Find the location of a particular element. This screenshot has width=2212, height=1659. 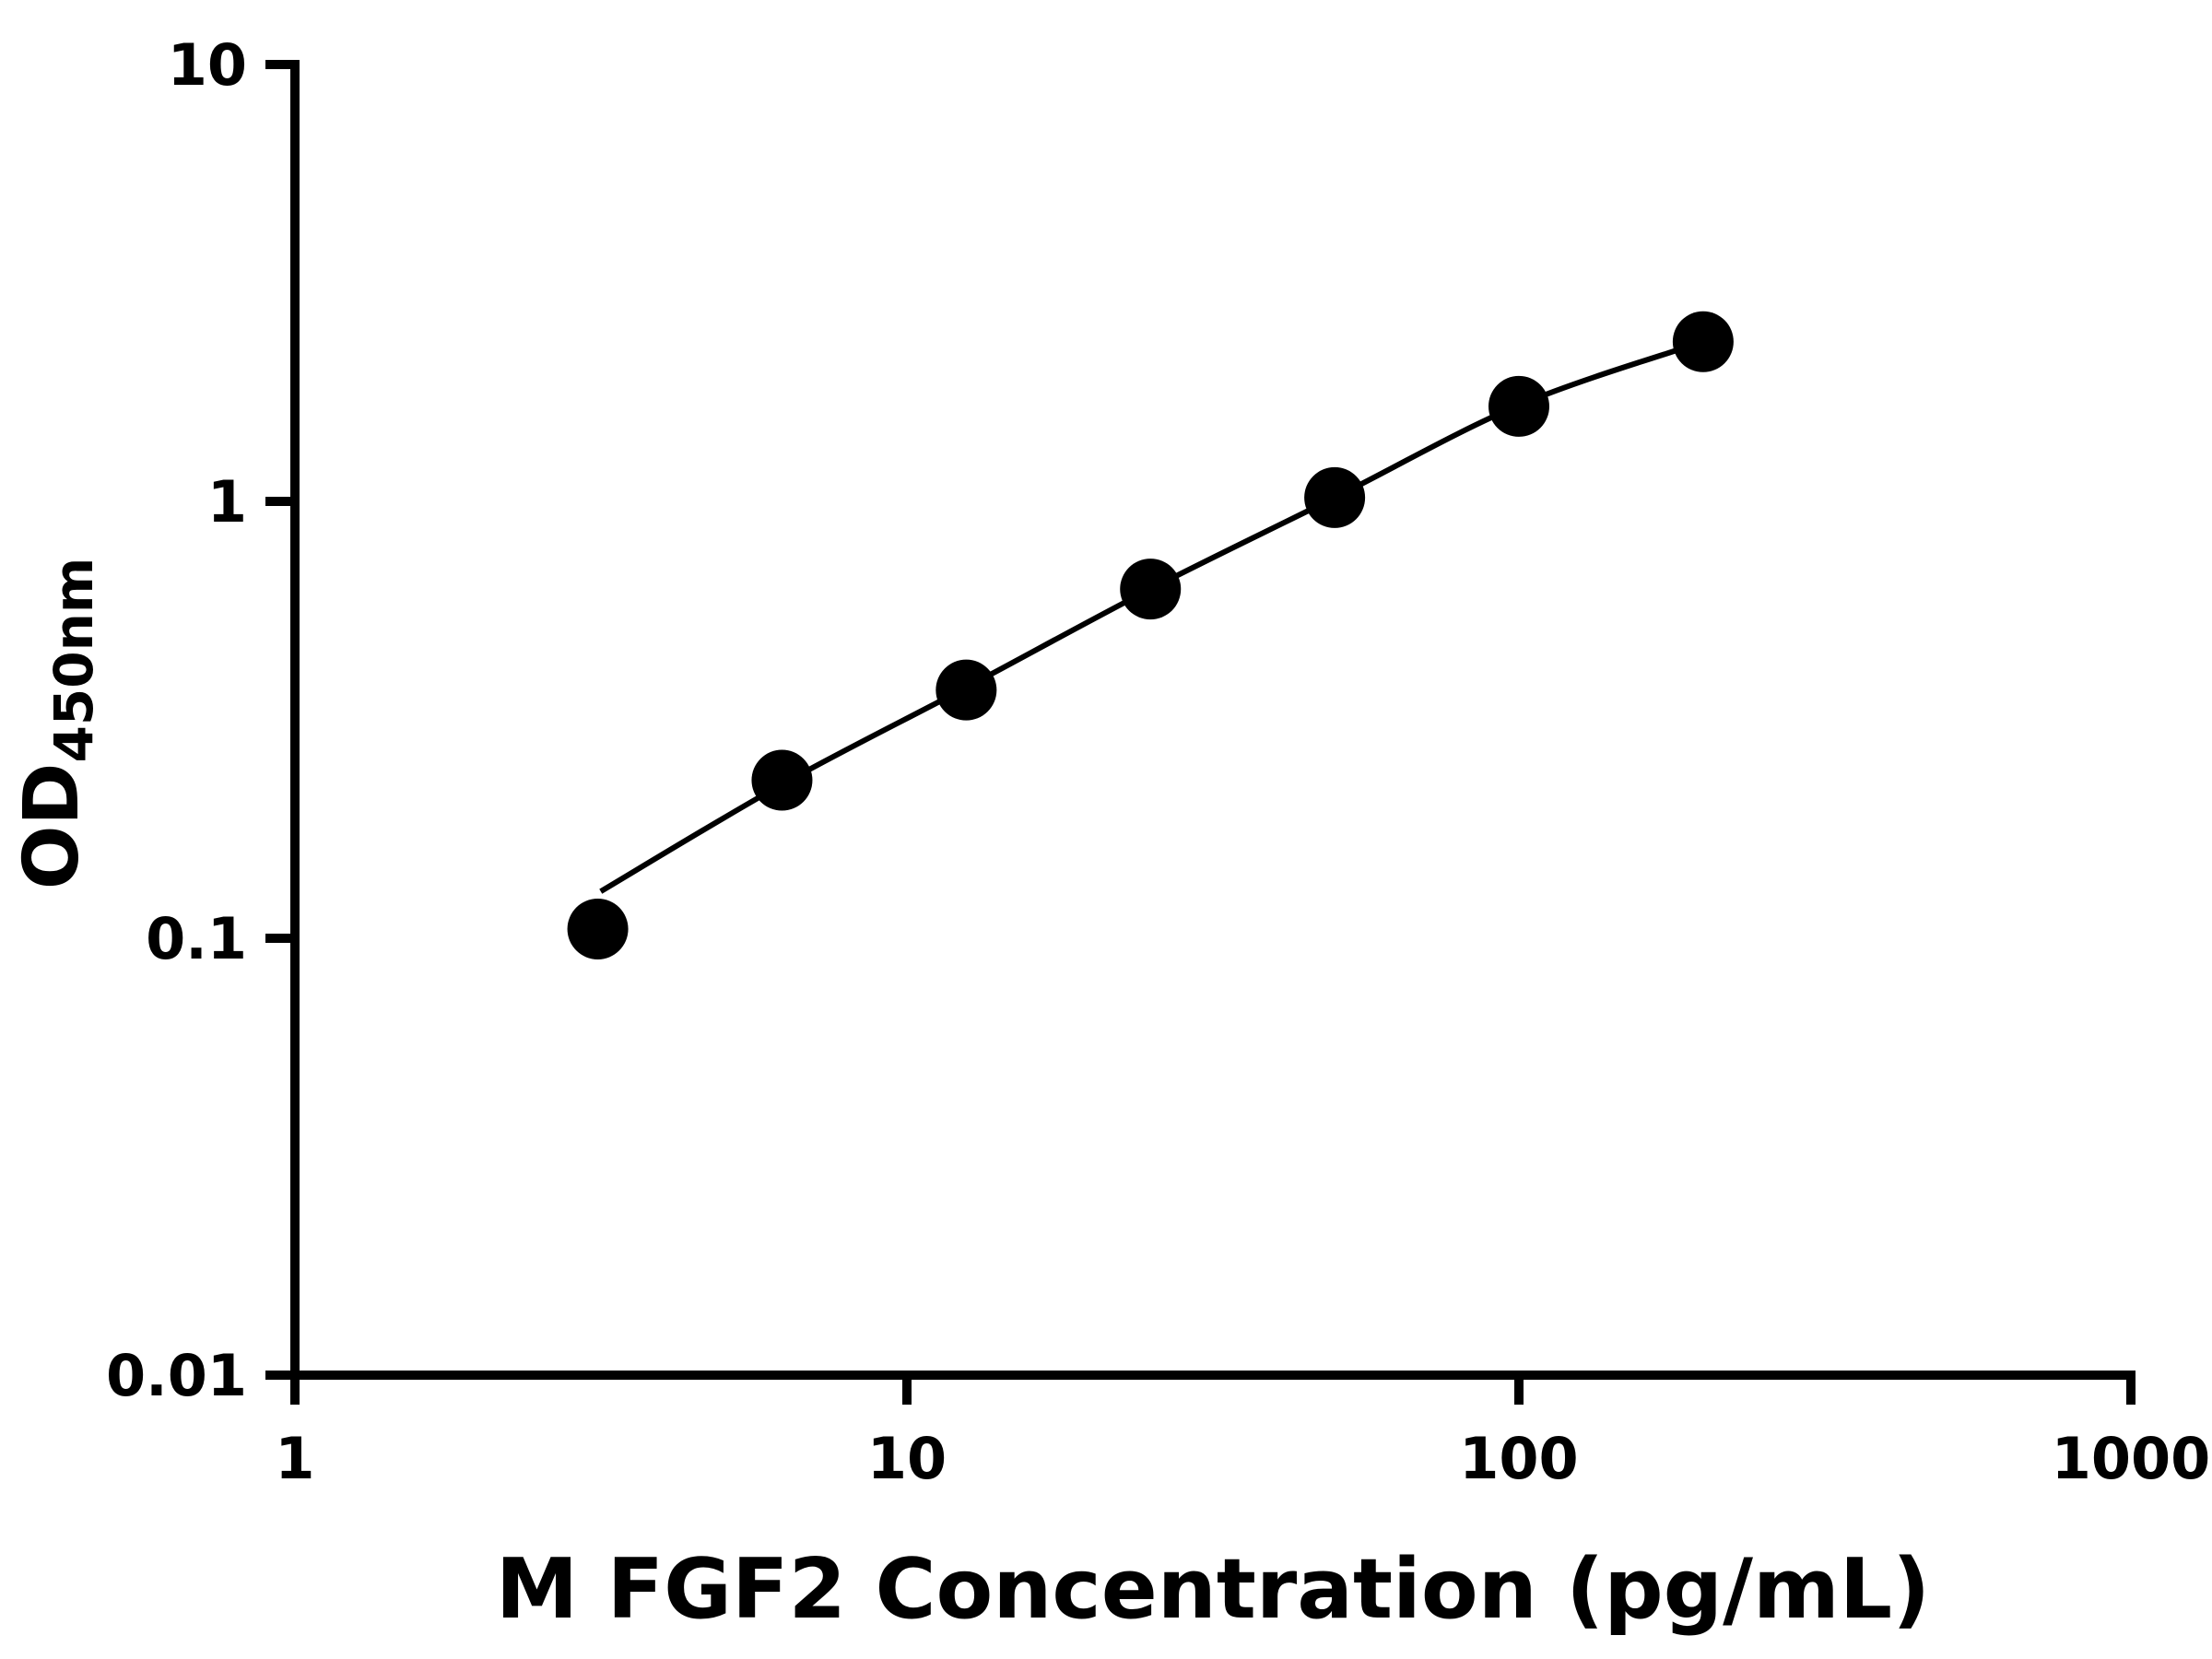

y-tick-label-10: 10 is located at coordinates (207, 65).